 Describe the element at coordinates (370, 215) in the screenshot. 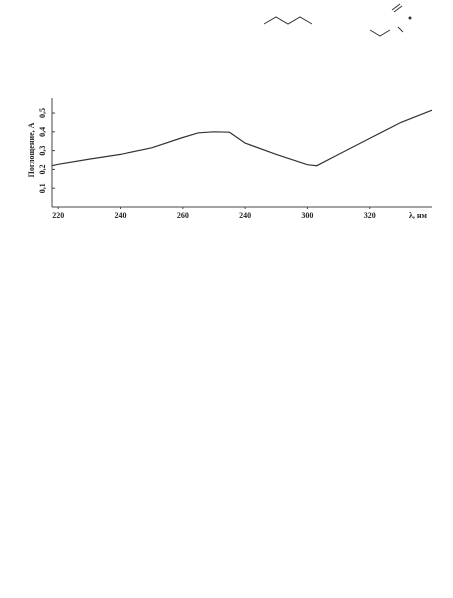

I see `x-tick-label: 320` at that location.